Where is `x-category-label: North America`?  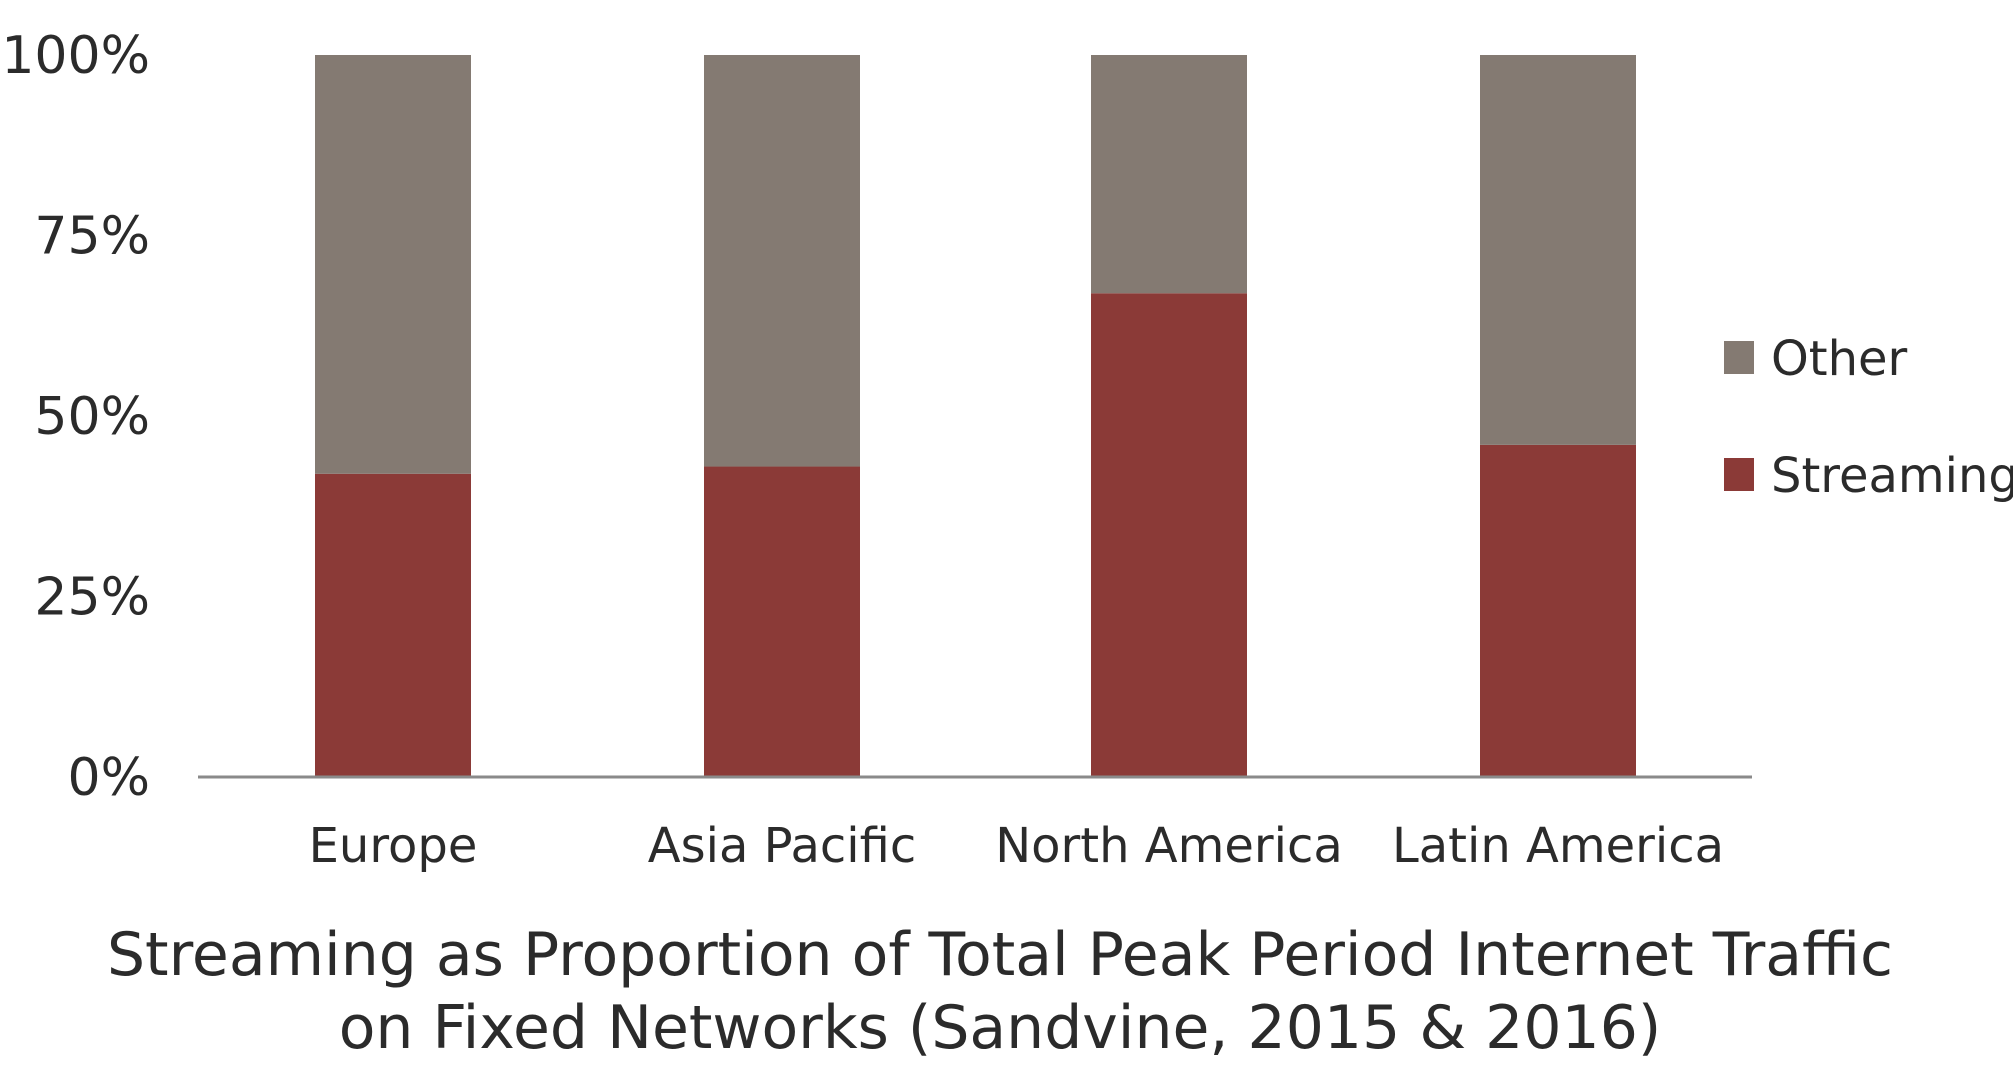
x-category-label: North America is located at coordinates (1169, 846).